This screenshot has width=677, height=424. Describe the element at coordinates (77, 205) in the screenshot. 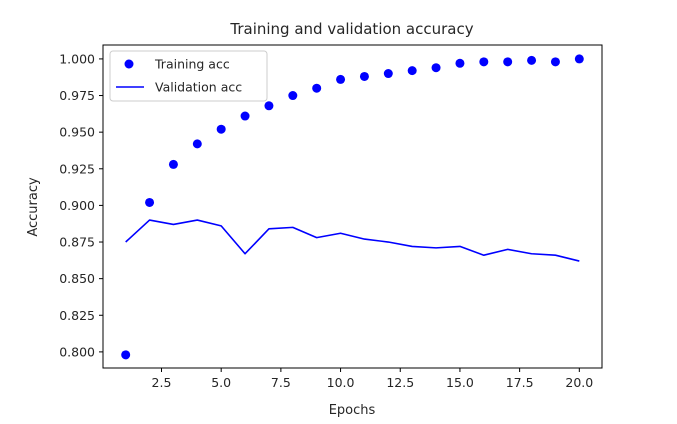

I see `y-tick-label: 0.900` at that location.